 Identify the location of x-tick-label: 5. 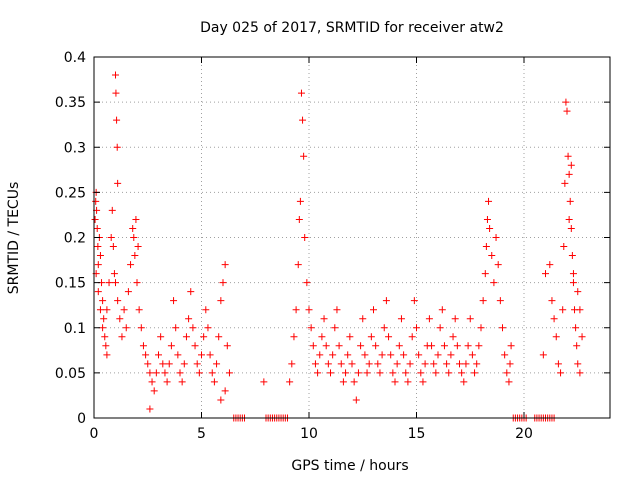
(201, 434).